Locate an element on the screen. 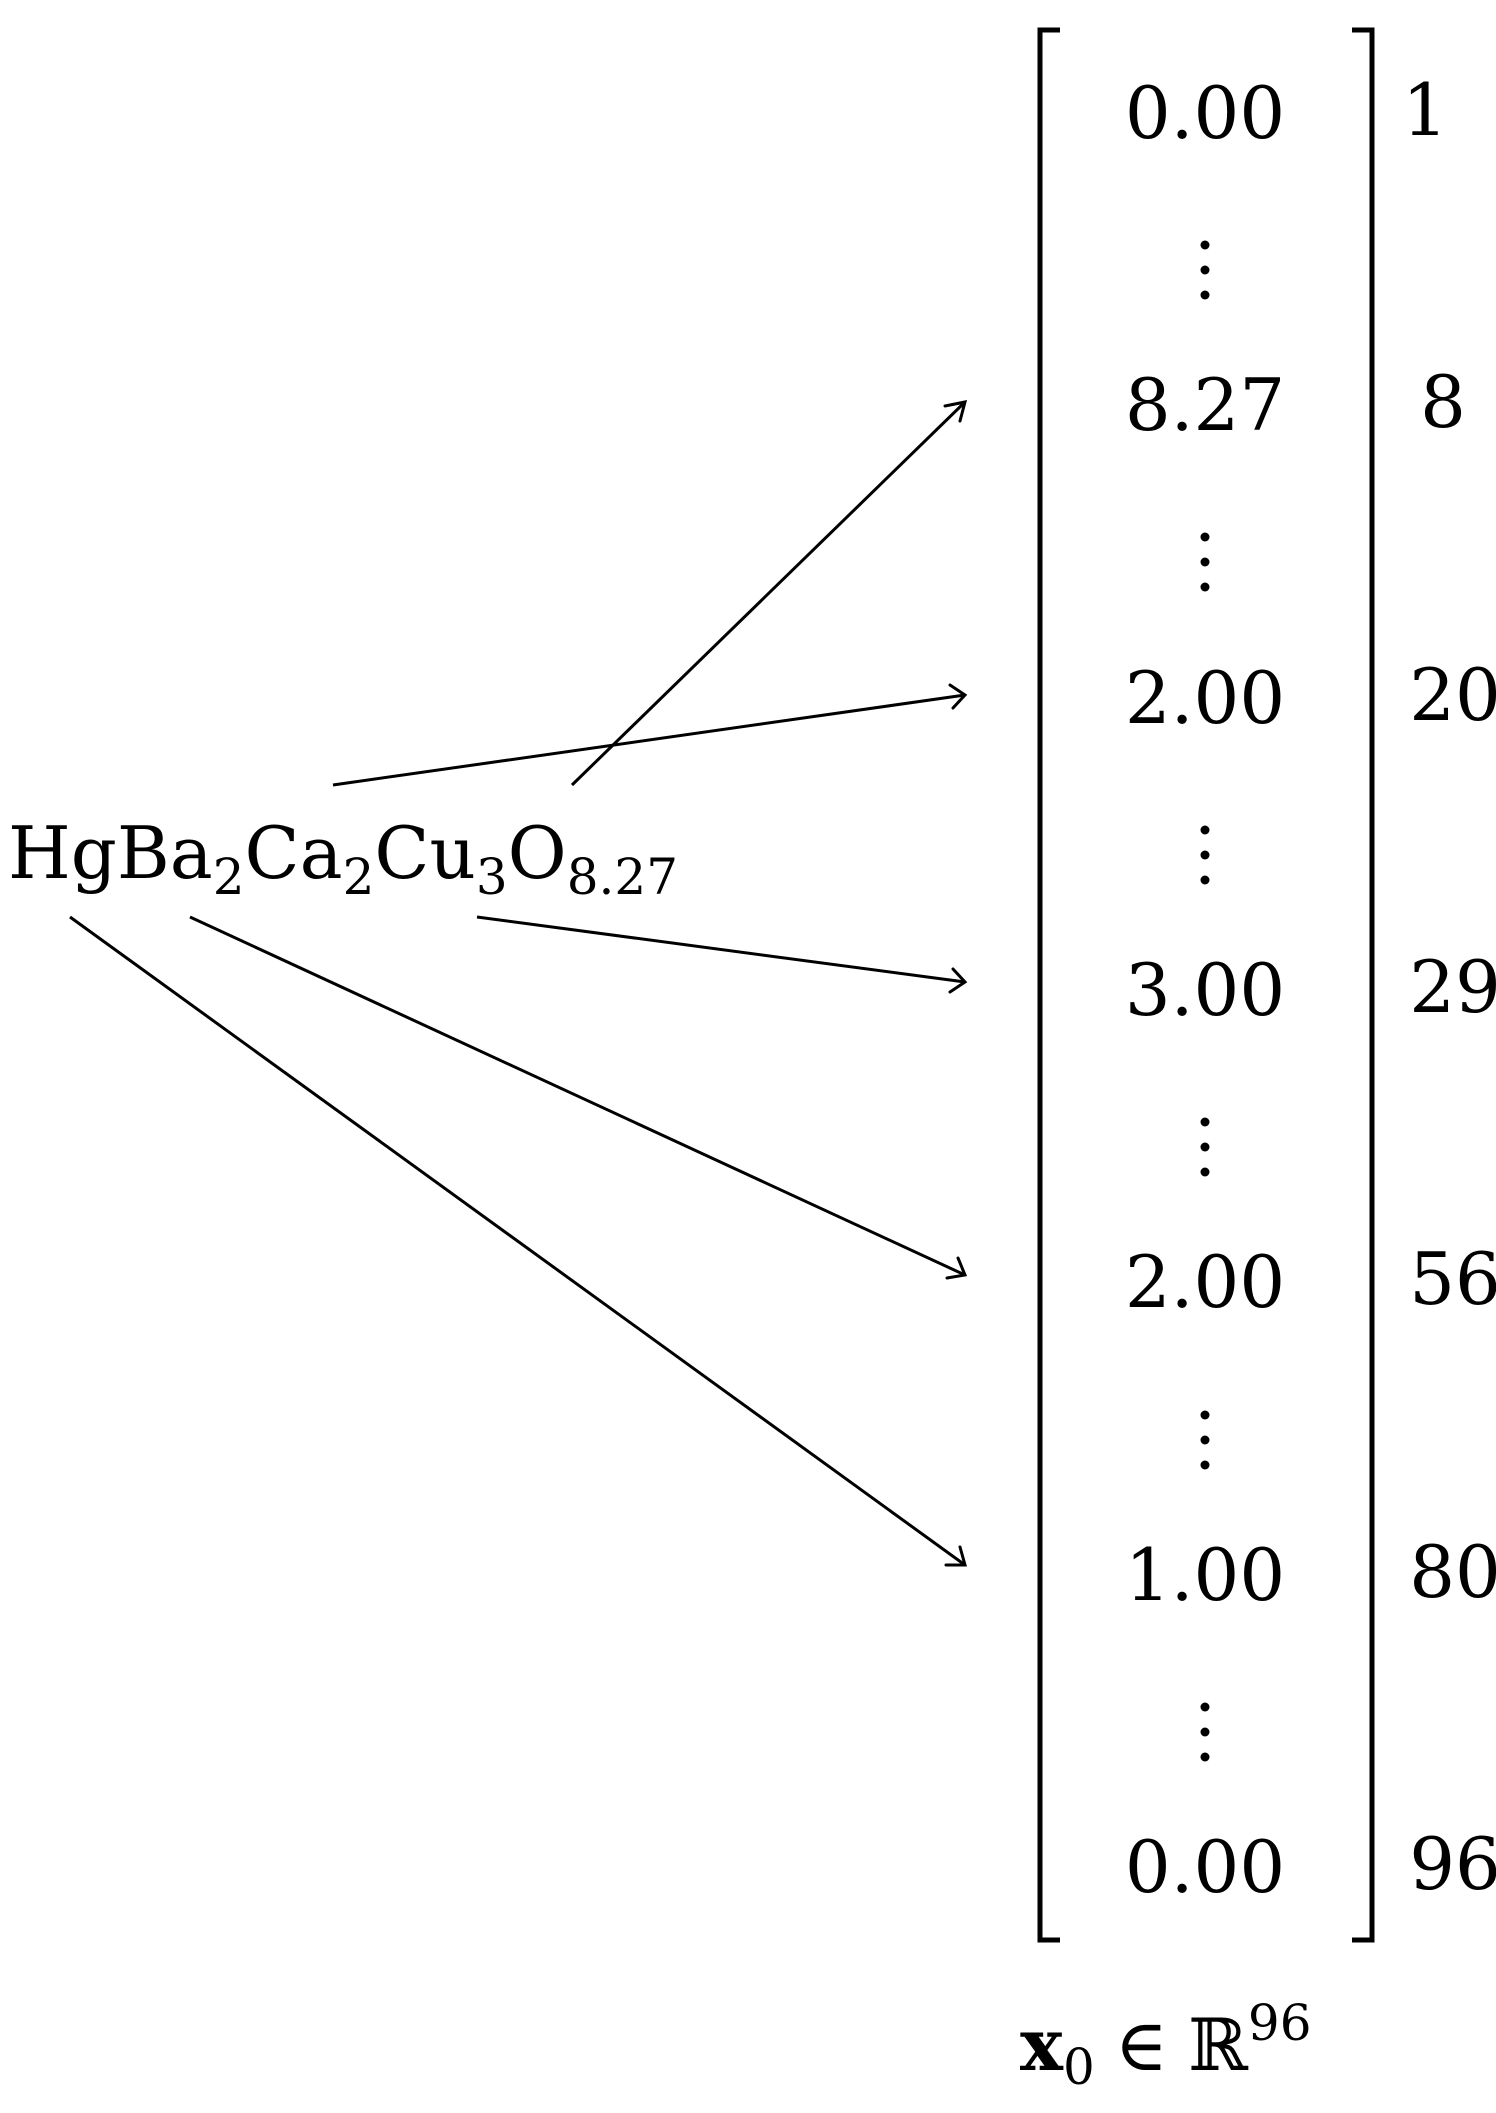  vector-entry-value: 1.00 is located at coordinates (1205, 1575).